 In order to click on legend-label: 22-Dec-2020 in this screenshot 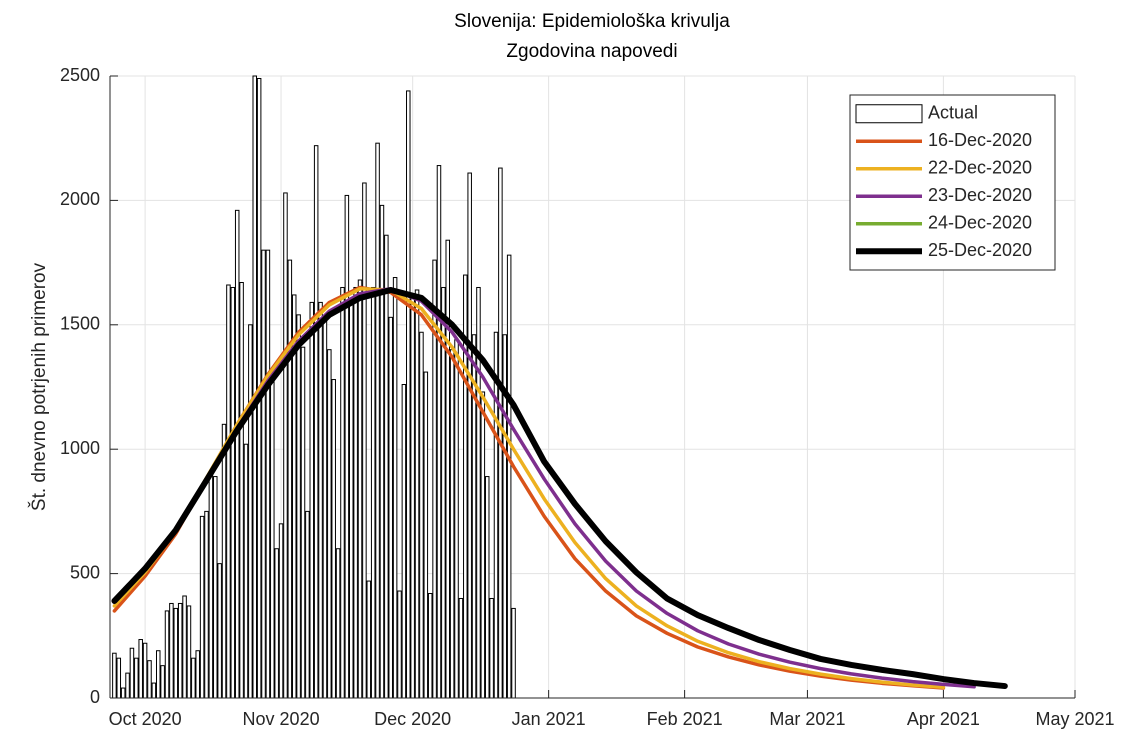, I will do `click(980, 168)`.